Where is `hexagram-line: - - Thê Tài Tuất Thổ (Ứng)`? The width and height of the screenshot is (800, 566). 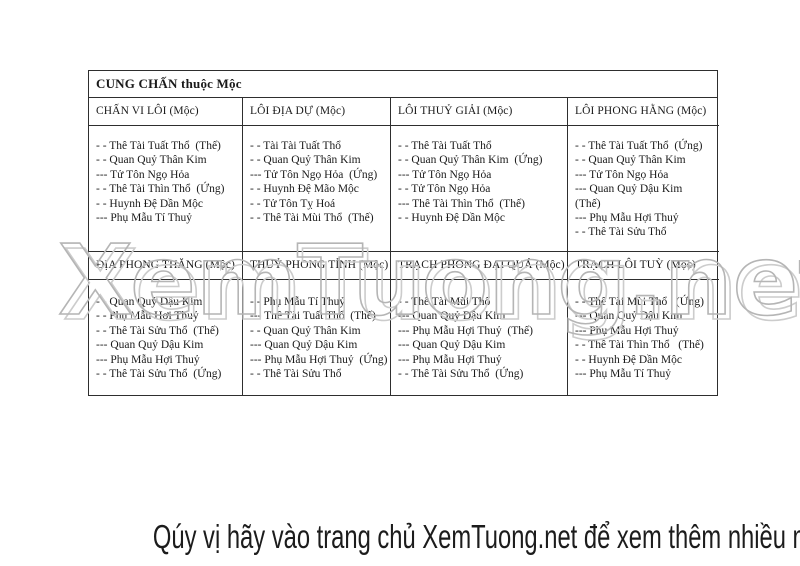
hexagram-line: - - Thê Tài Tuất Thổ (Ứng) is located at coordinates (639, 146).